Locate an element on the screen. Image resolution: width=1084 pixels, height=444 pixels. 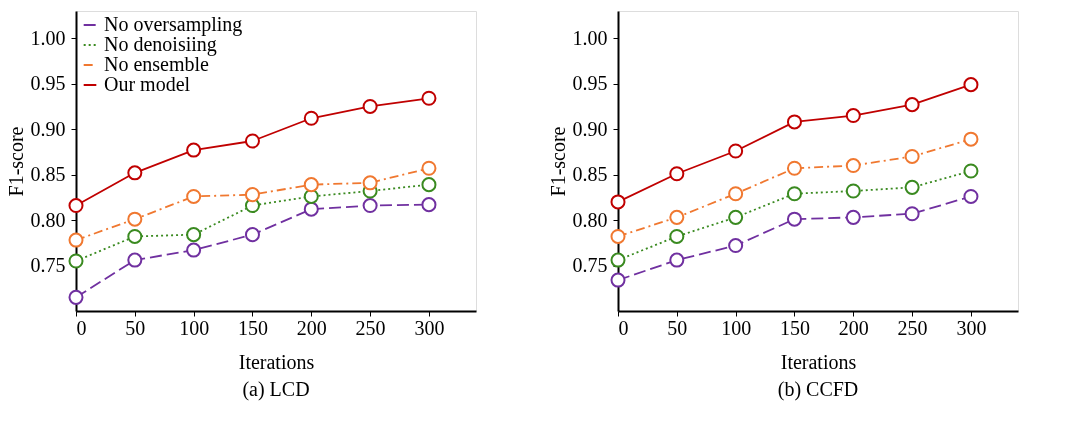
text: (a) LCD is located at coordinates (276, 389).